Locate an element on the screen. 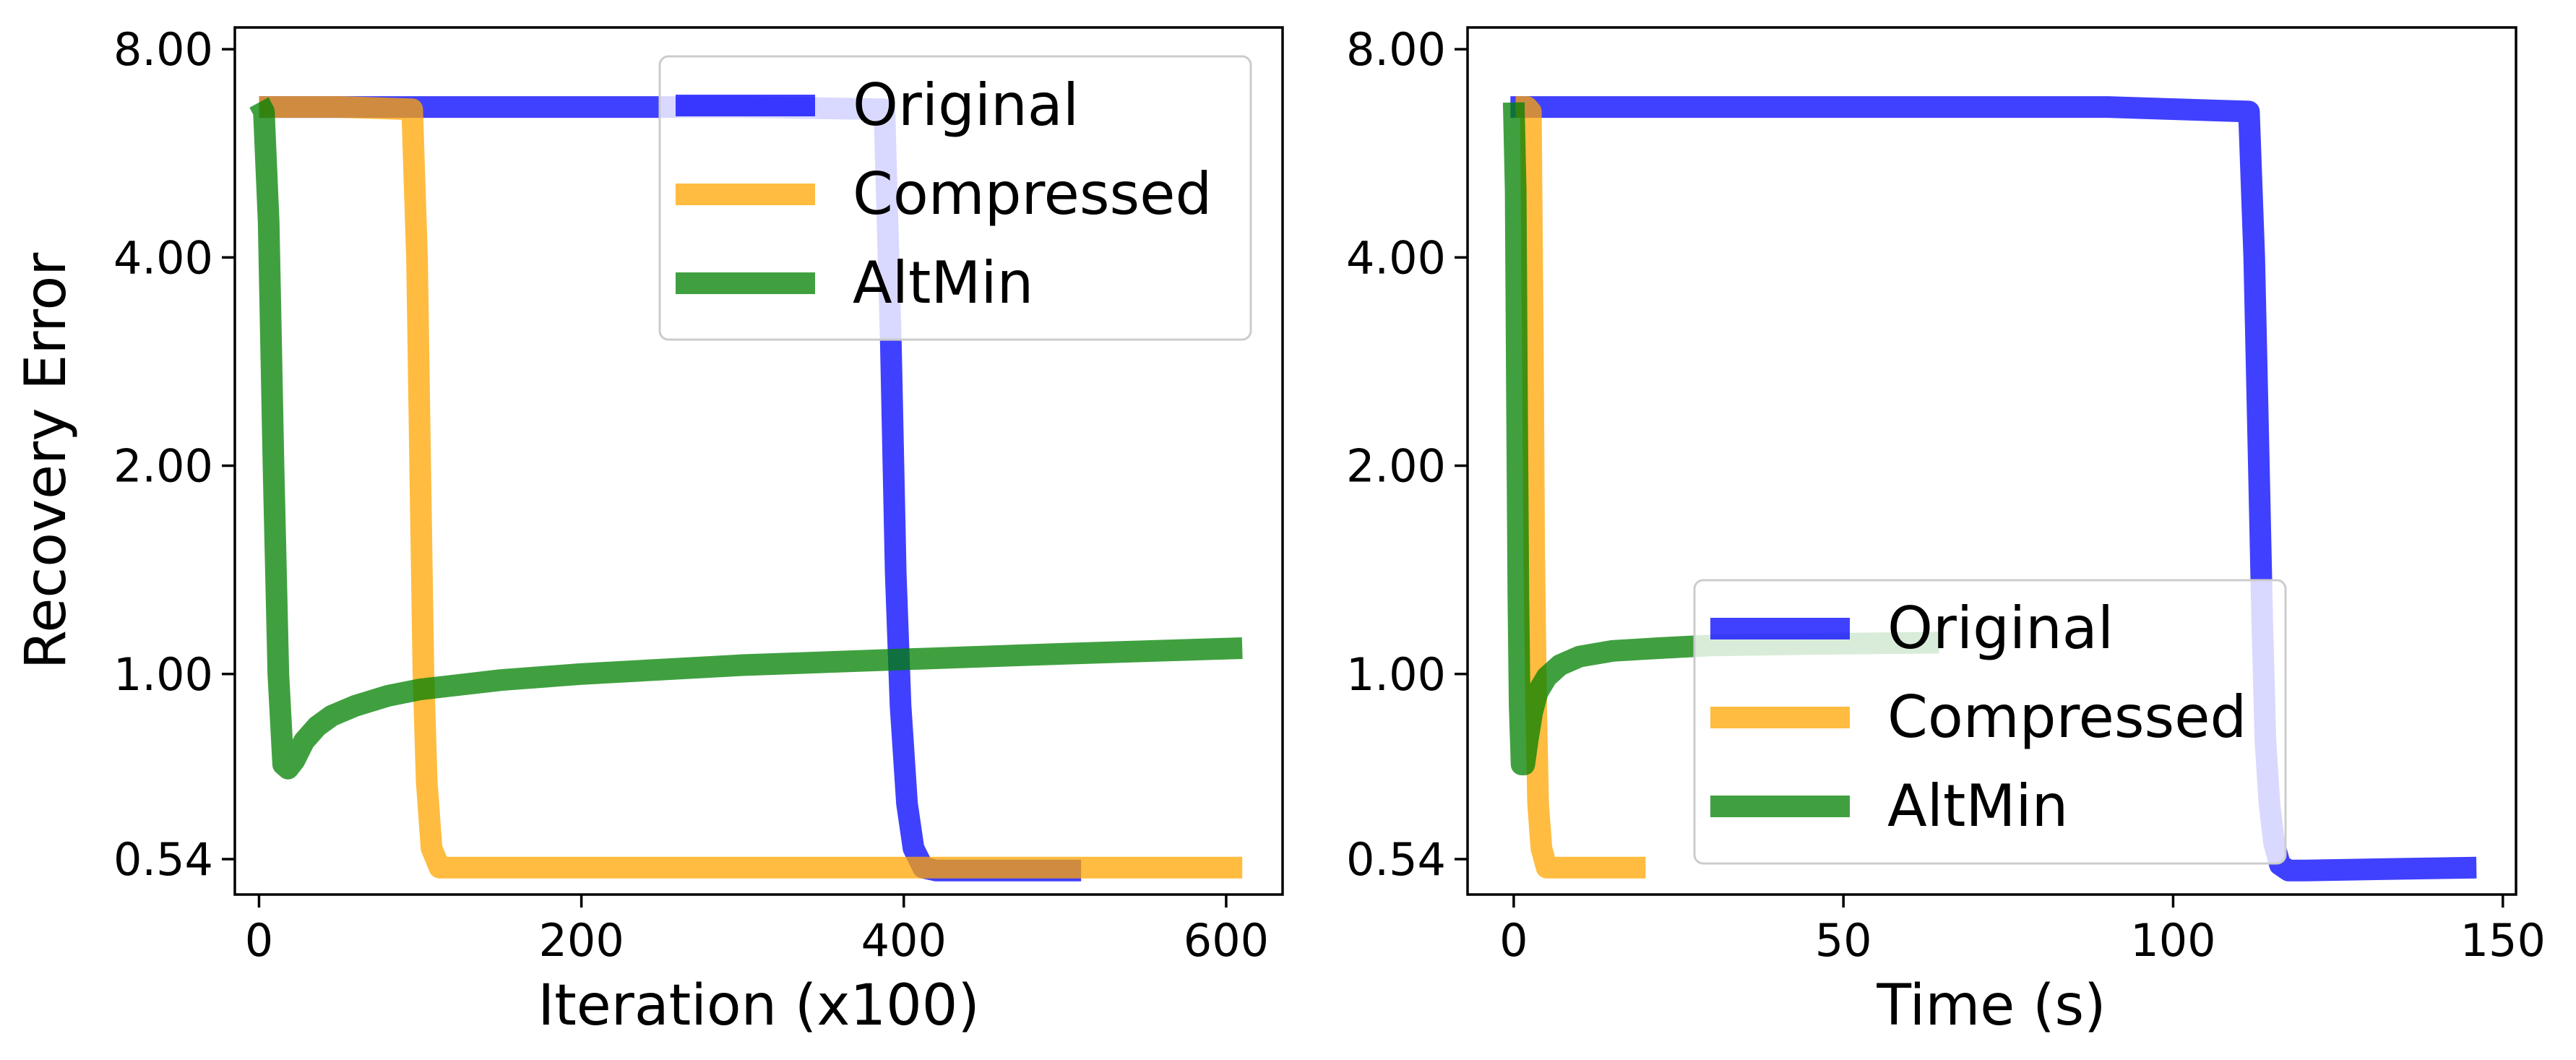 This screenshot has height=1060, width=2576. x-axis-label: Iteration (x100) is located at coordinates (759, 1006).